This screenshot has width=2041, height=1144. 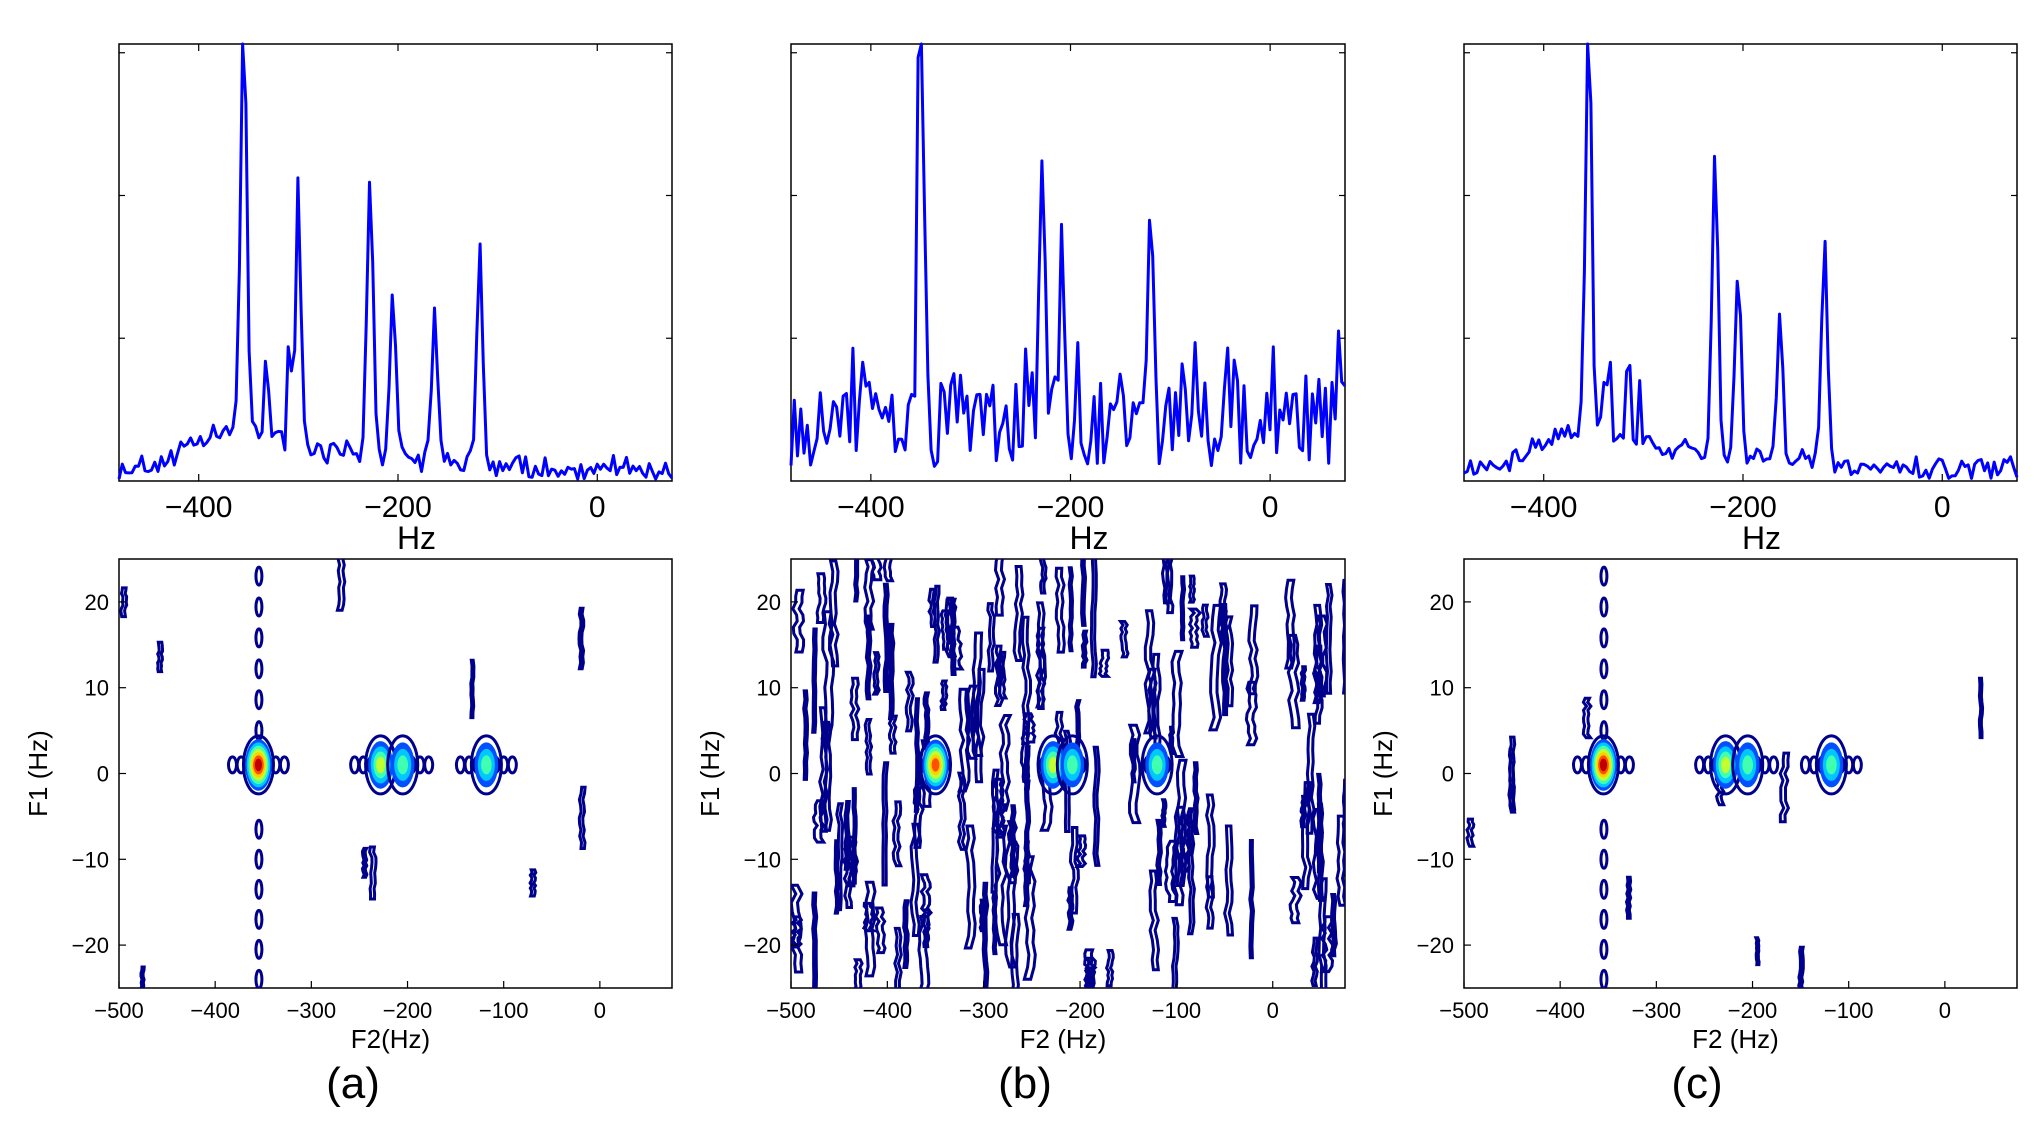 I want to click on y-tick-label: −20, so click(x=90, y=945).